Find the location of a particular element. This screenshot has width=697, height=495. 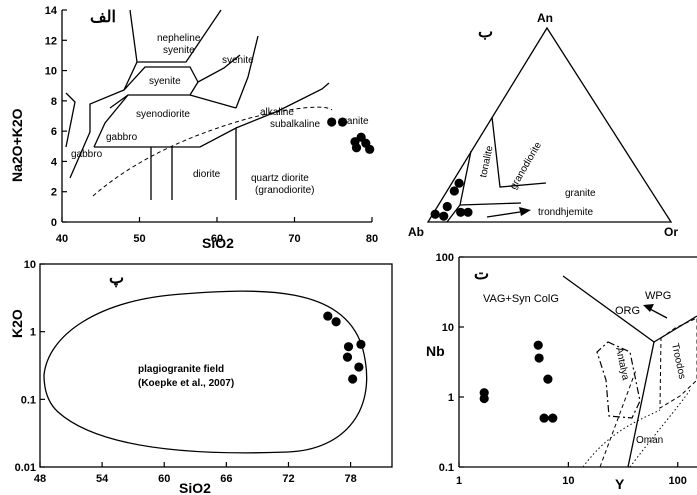

panel-c-title: پ is located at coordinates (116, 279).